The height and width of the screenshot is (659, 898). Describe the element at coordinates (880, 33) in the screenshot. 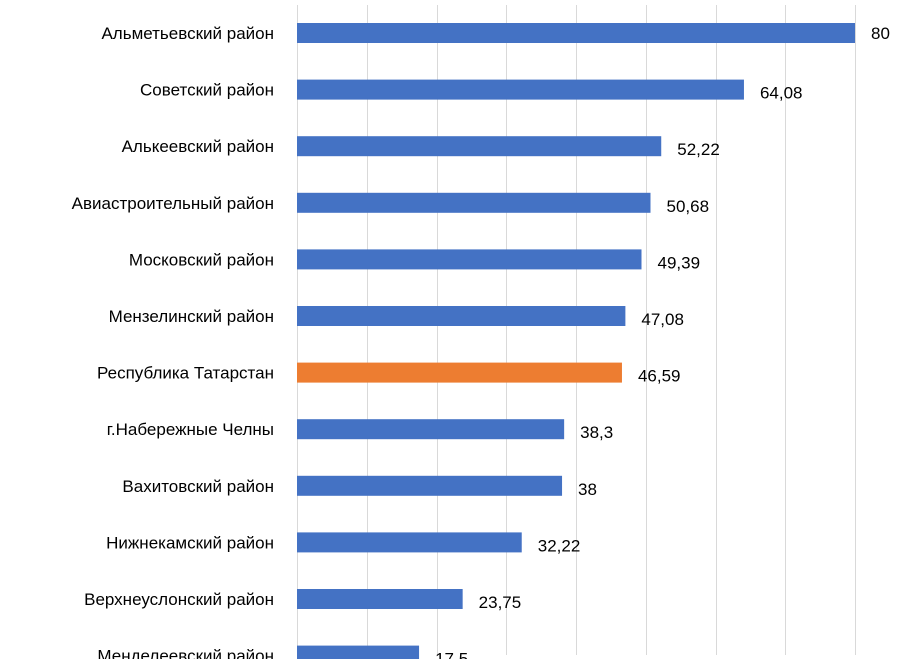

I see `data-label: 80` at that location.